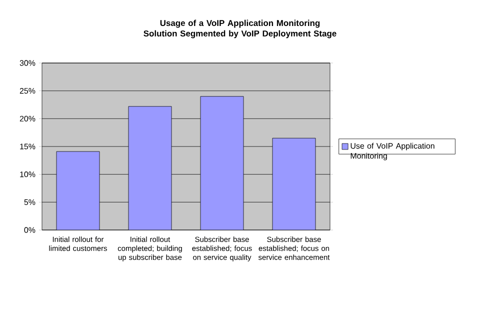 This screenshot has width=480, height=327. Describe the element at coordinates (240, 29) in the screenshot. I see `chart-title: Usage of a VoIP Application Monitoring Solution Segmented by VoIP Deployment Stage` at that location.